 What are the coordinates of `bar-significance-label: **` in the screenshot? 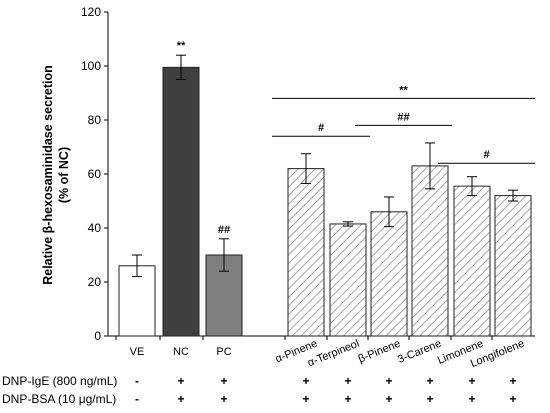 It's located at (181, 46).